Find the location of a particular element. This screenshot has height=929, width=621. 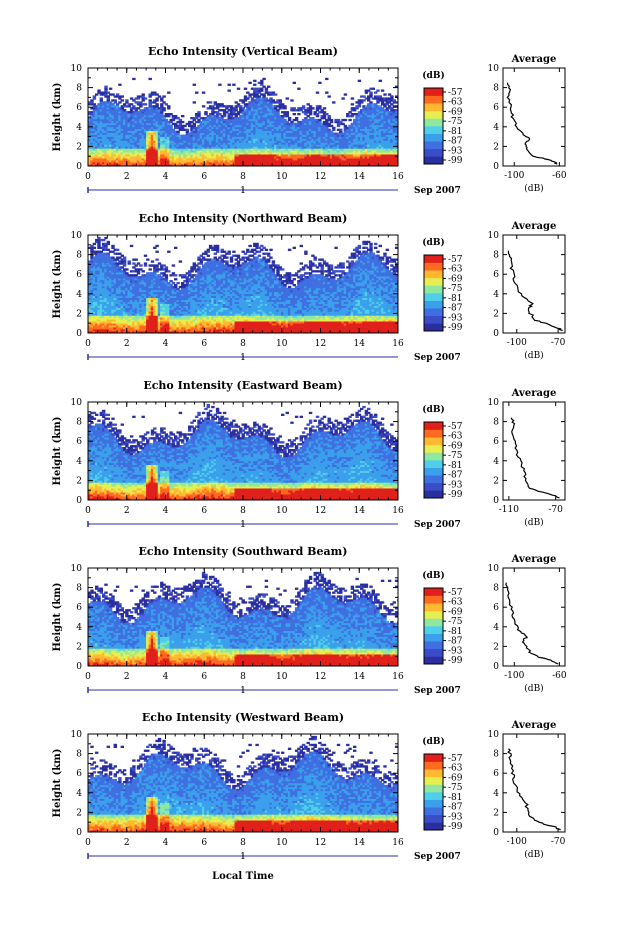

avg-x-tick-label: -70 is located at coordinates (555, 510).